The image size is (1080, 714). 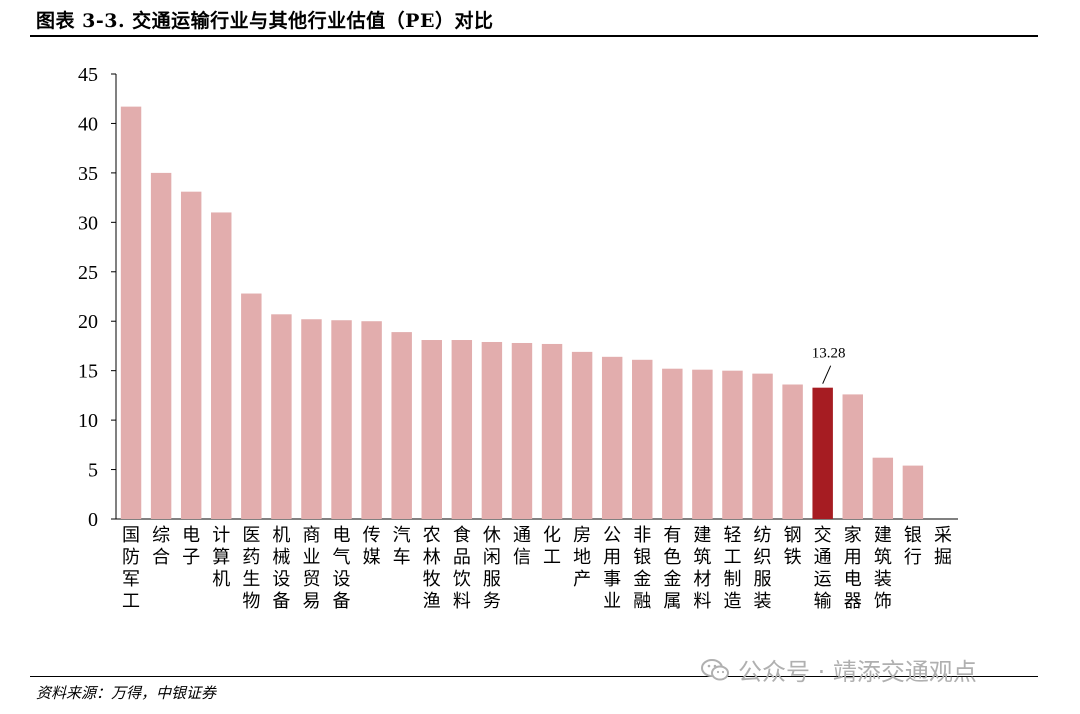 What do you see at coordinates (311, 568) in the screenshot?
I see `x-tick-label: 商业贸易` at bounding box center [311, 568].